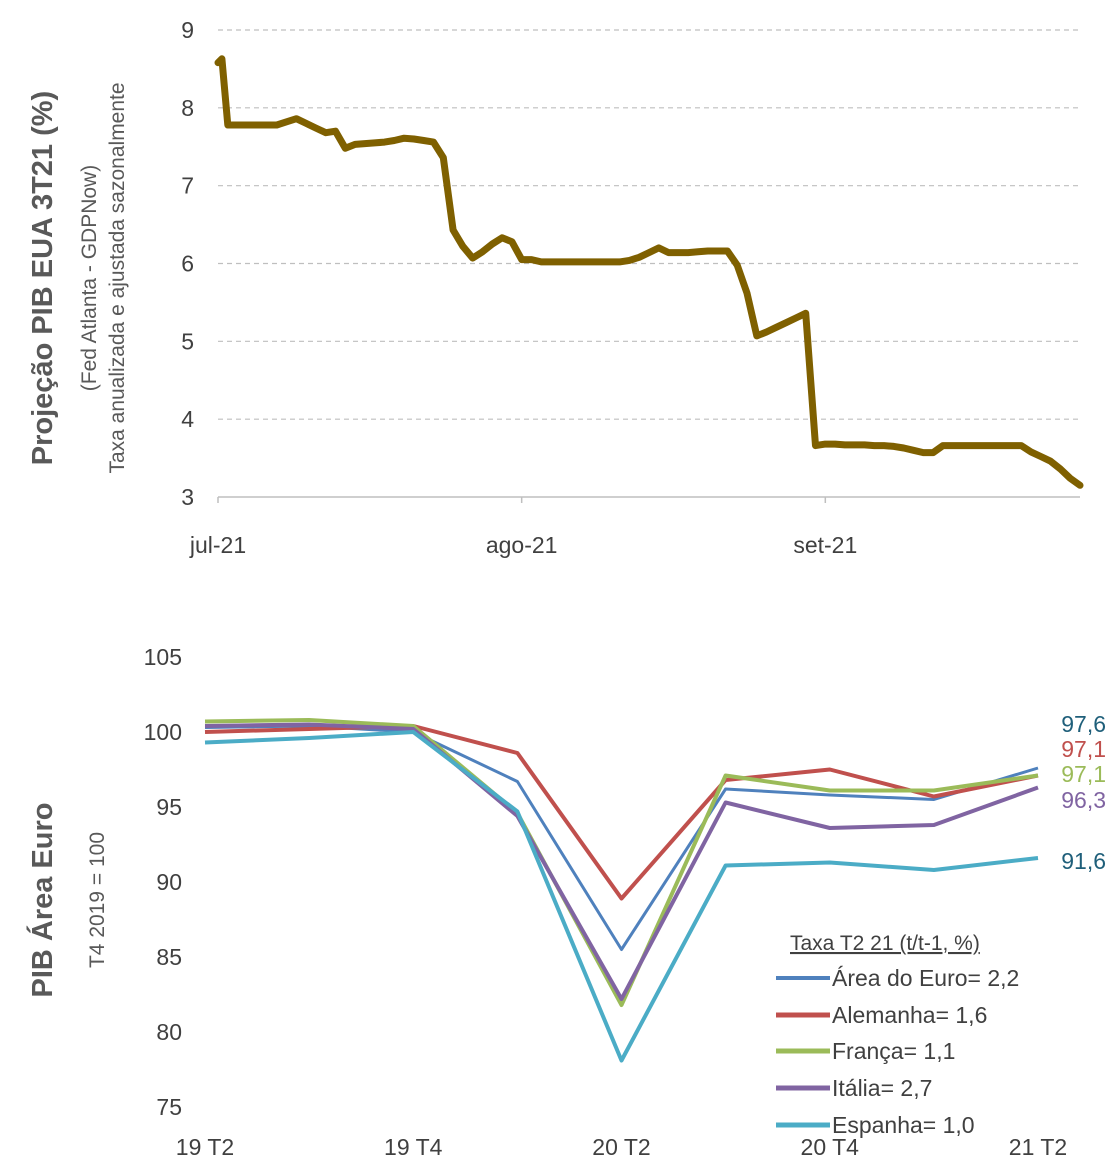  Describe the element at coordinates (187, 341) in the screenshot. I see `top-y-tick-label: 5` at that location.